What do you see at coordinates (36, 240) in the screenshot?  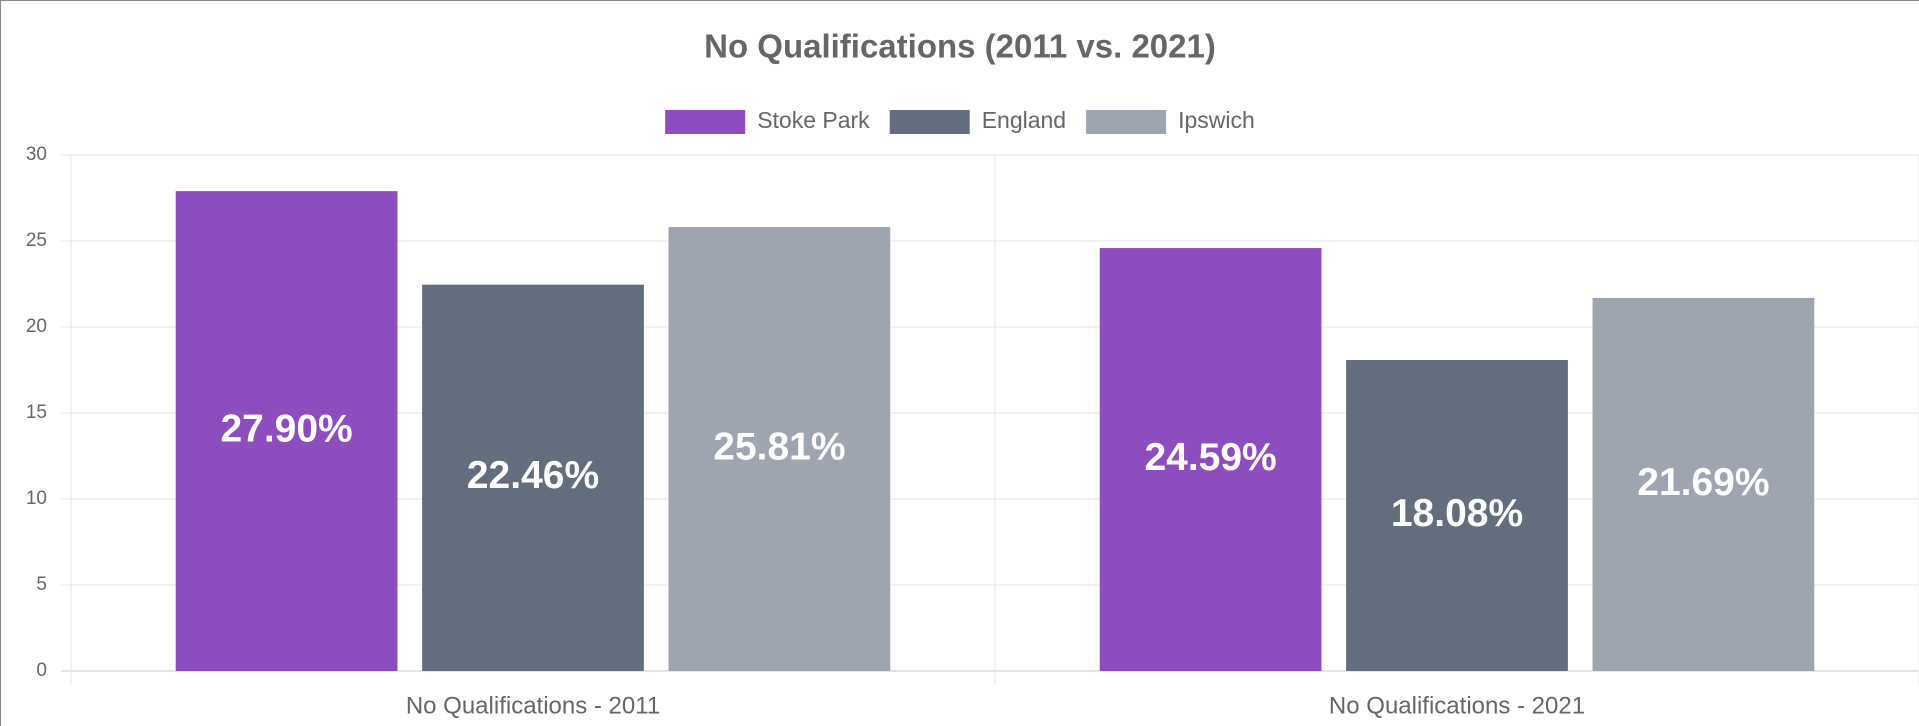 I see `y-tick-label: 25` at bounding box center [36, 240].